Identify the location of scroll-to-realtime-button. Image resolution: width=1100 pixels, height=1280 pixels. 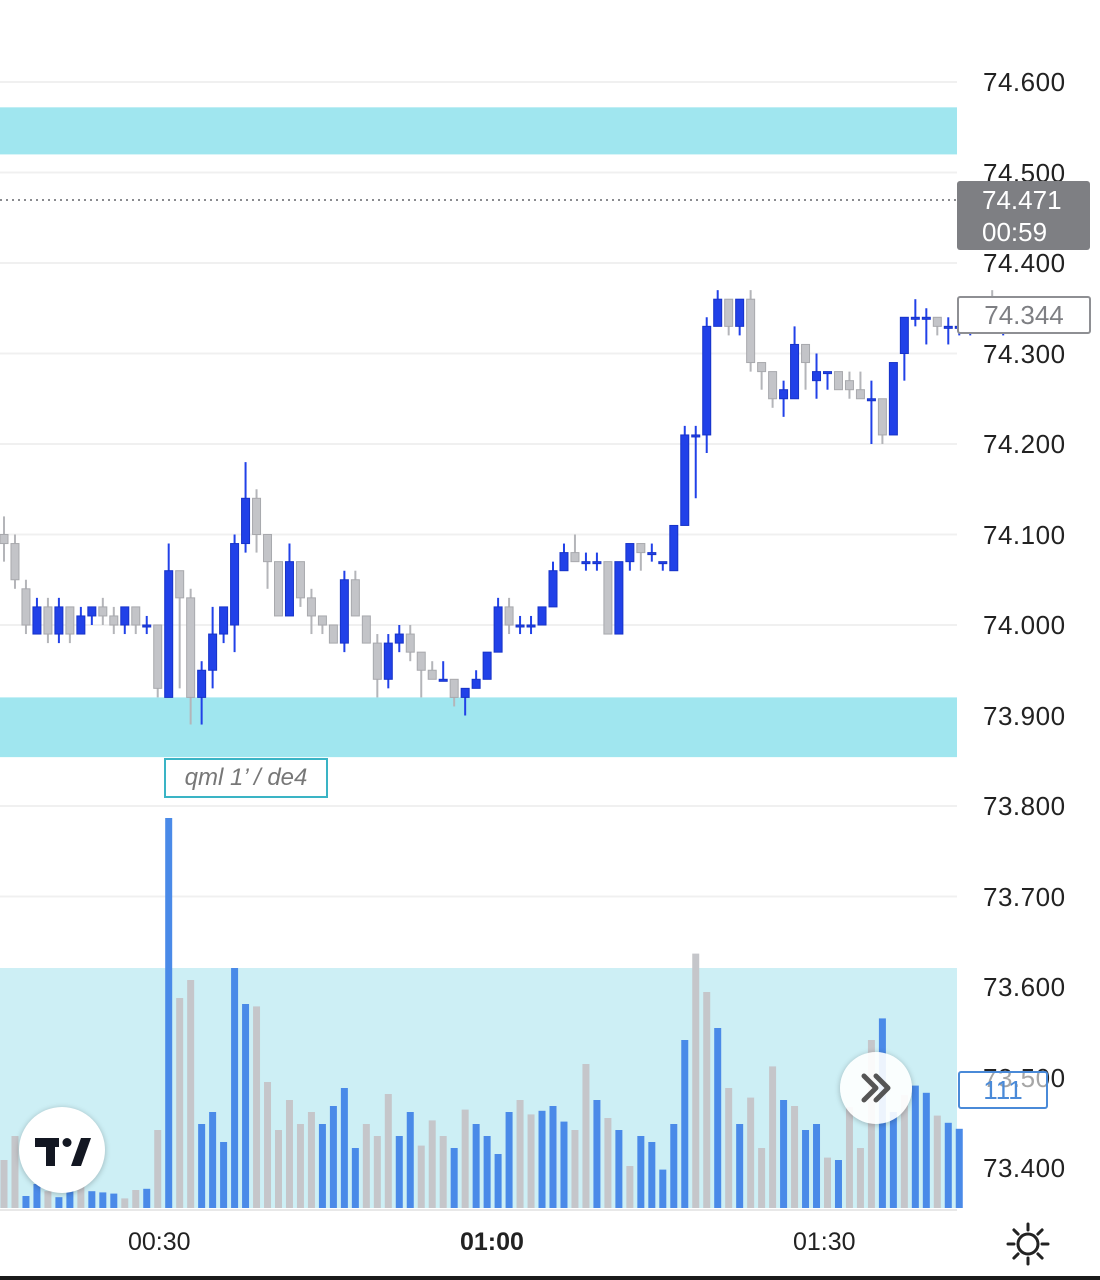
(876, 1088).